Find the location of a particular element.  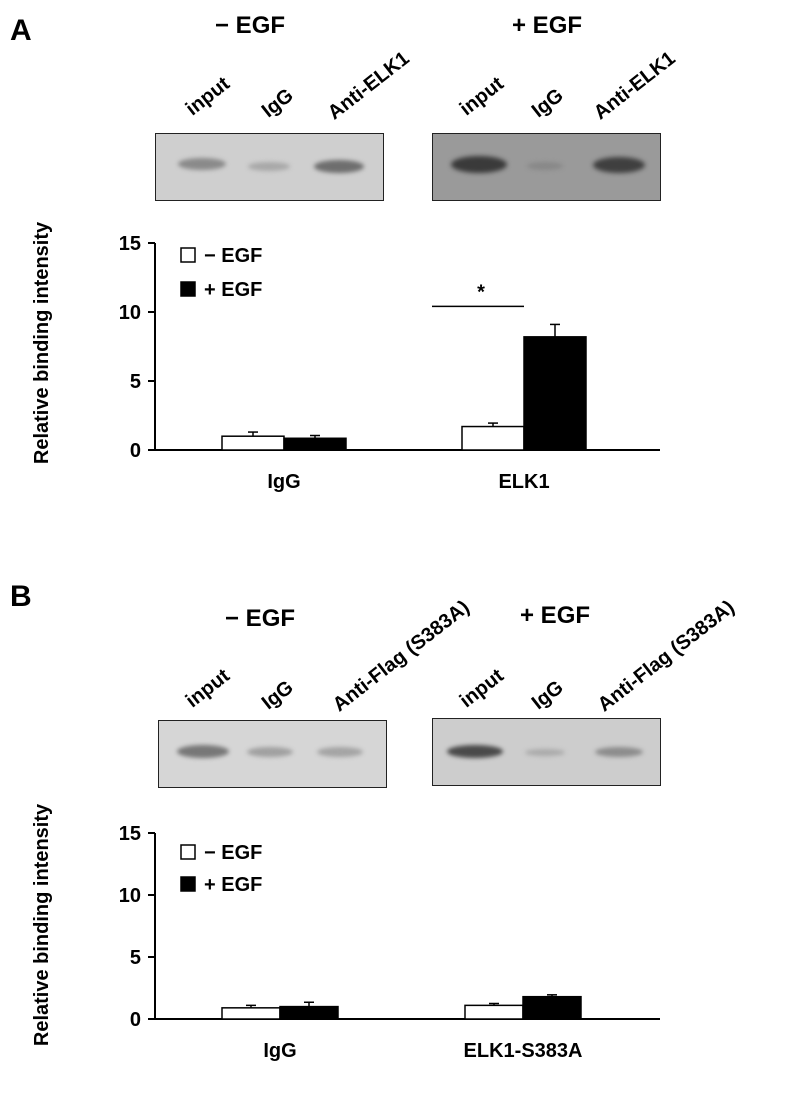

panel-a-blot-plus-egf is located at coordinates (546, 167).